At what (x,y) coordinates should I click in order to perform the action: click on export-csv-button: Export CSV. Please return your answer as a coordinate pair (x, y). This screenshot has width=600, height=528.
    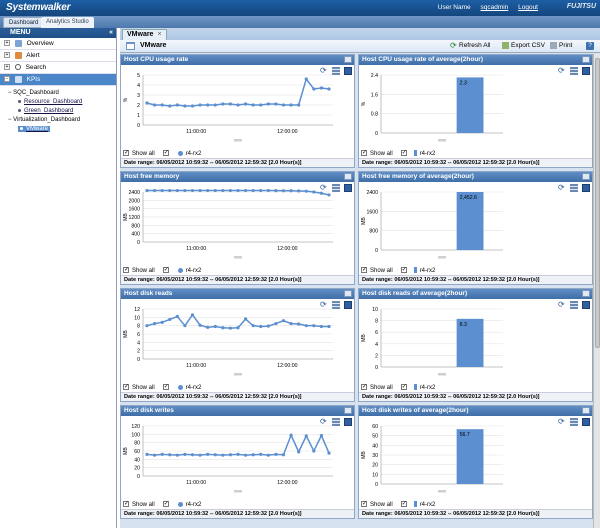
    Looking at the image, I should click on (523, 45).